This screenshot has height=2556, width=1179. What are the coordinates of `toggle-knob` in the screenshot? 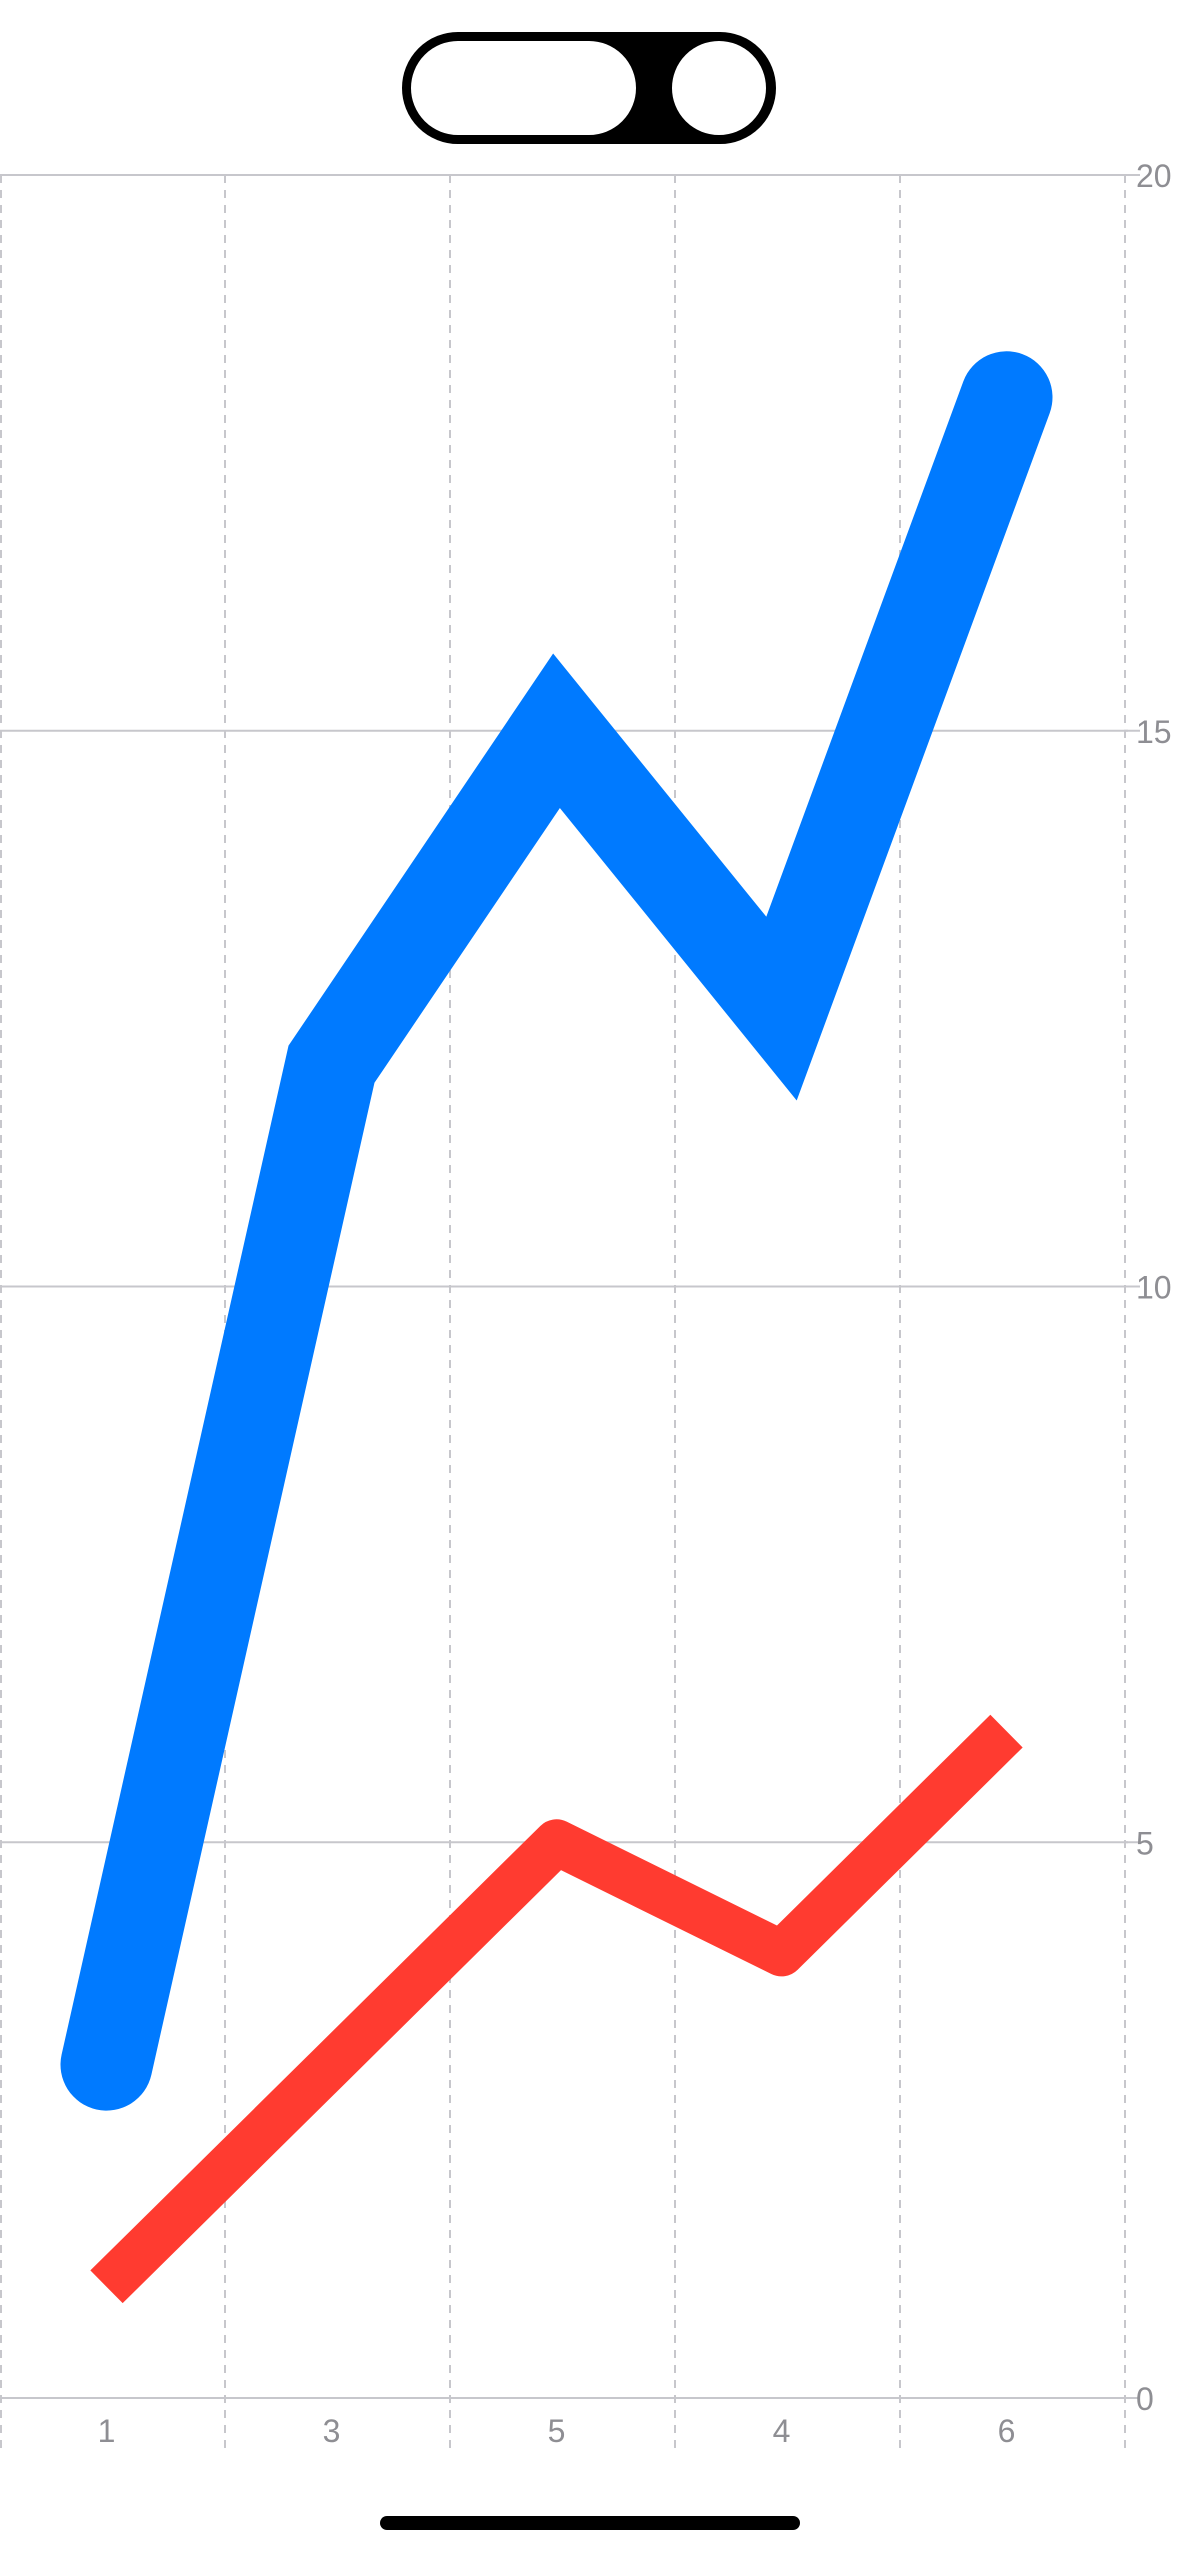 It's located at (719, 88).